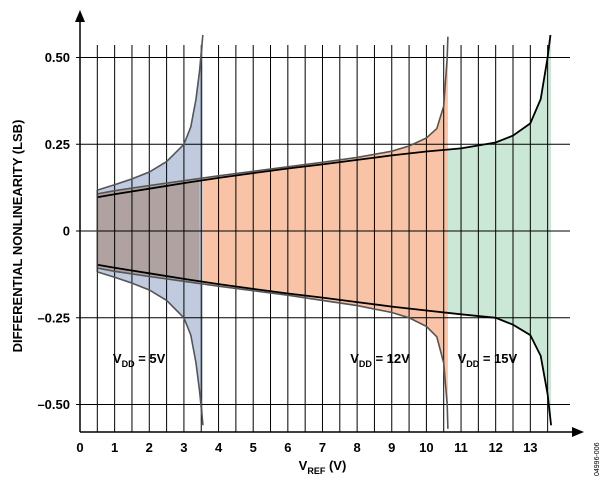  I want to click on x-tick-labels: 0 1 2 3 4 5 6 7 8 9 10 11 12 13, so click(306, 447).